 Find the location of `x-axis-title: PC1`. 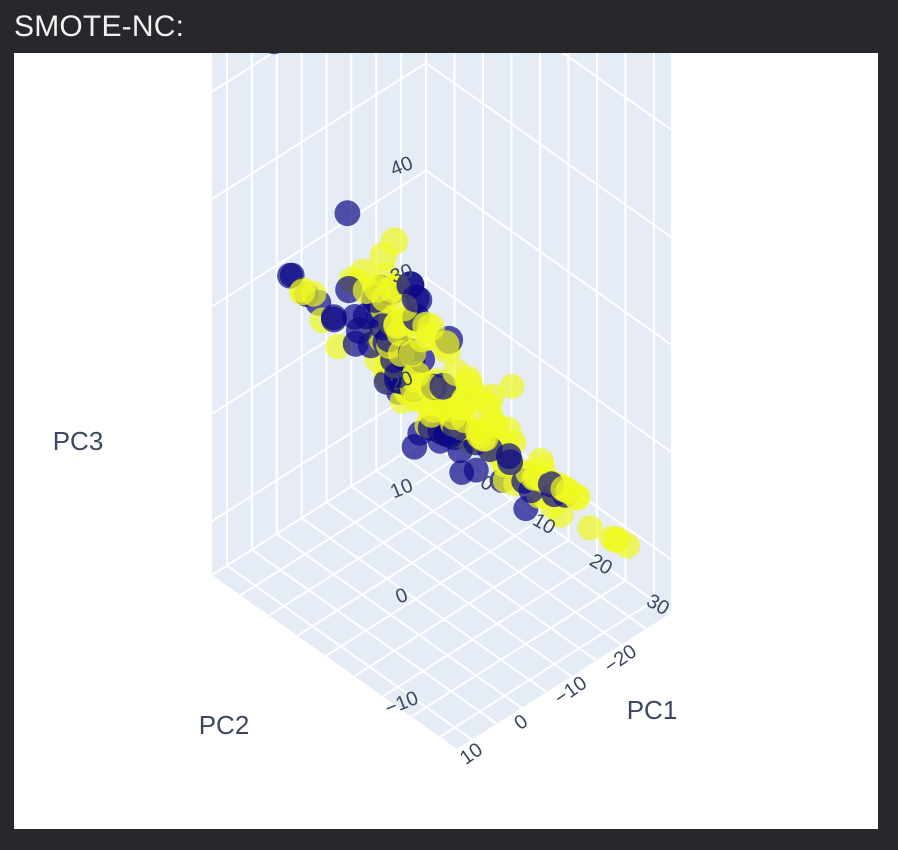

x-axis-title: PC1 is located at coordinates (652, 710).